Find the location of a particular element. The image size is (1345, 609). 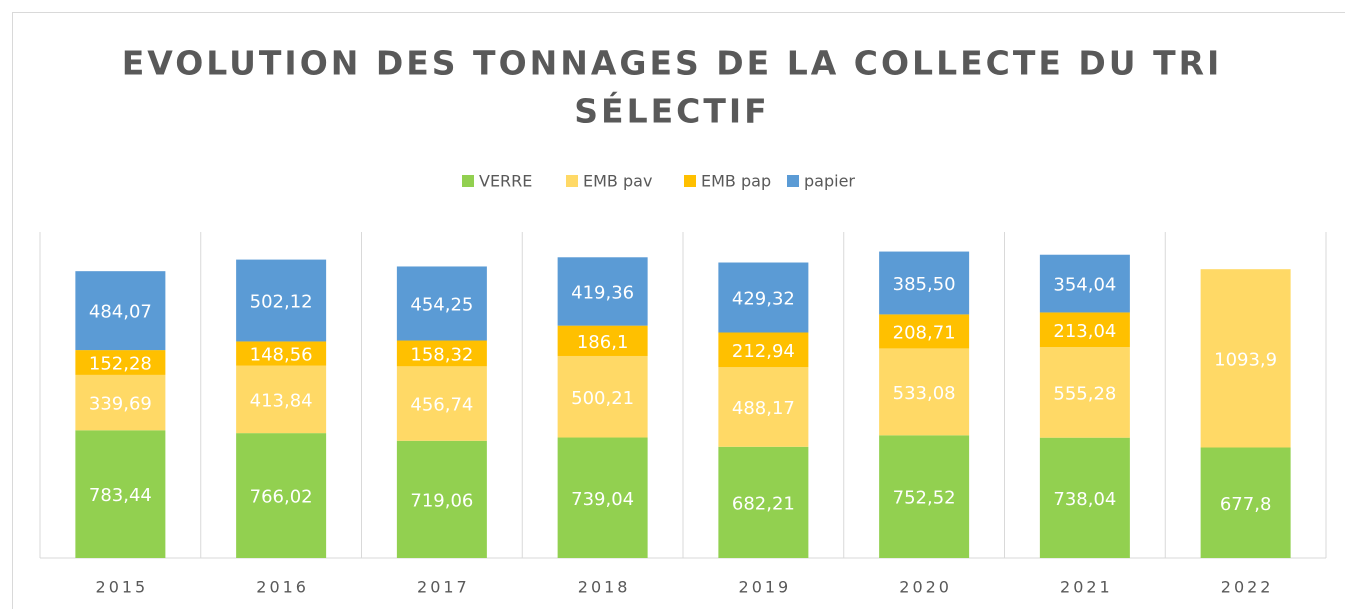

data-label: 413,84 is located at coordinates (281, 400).